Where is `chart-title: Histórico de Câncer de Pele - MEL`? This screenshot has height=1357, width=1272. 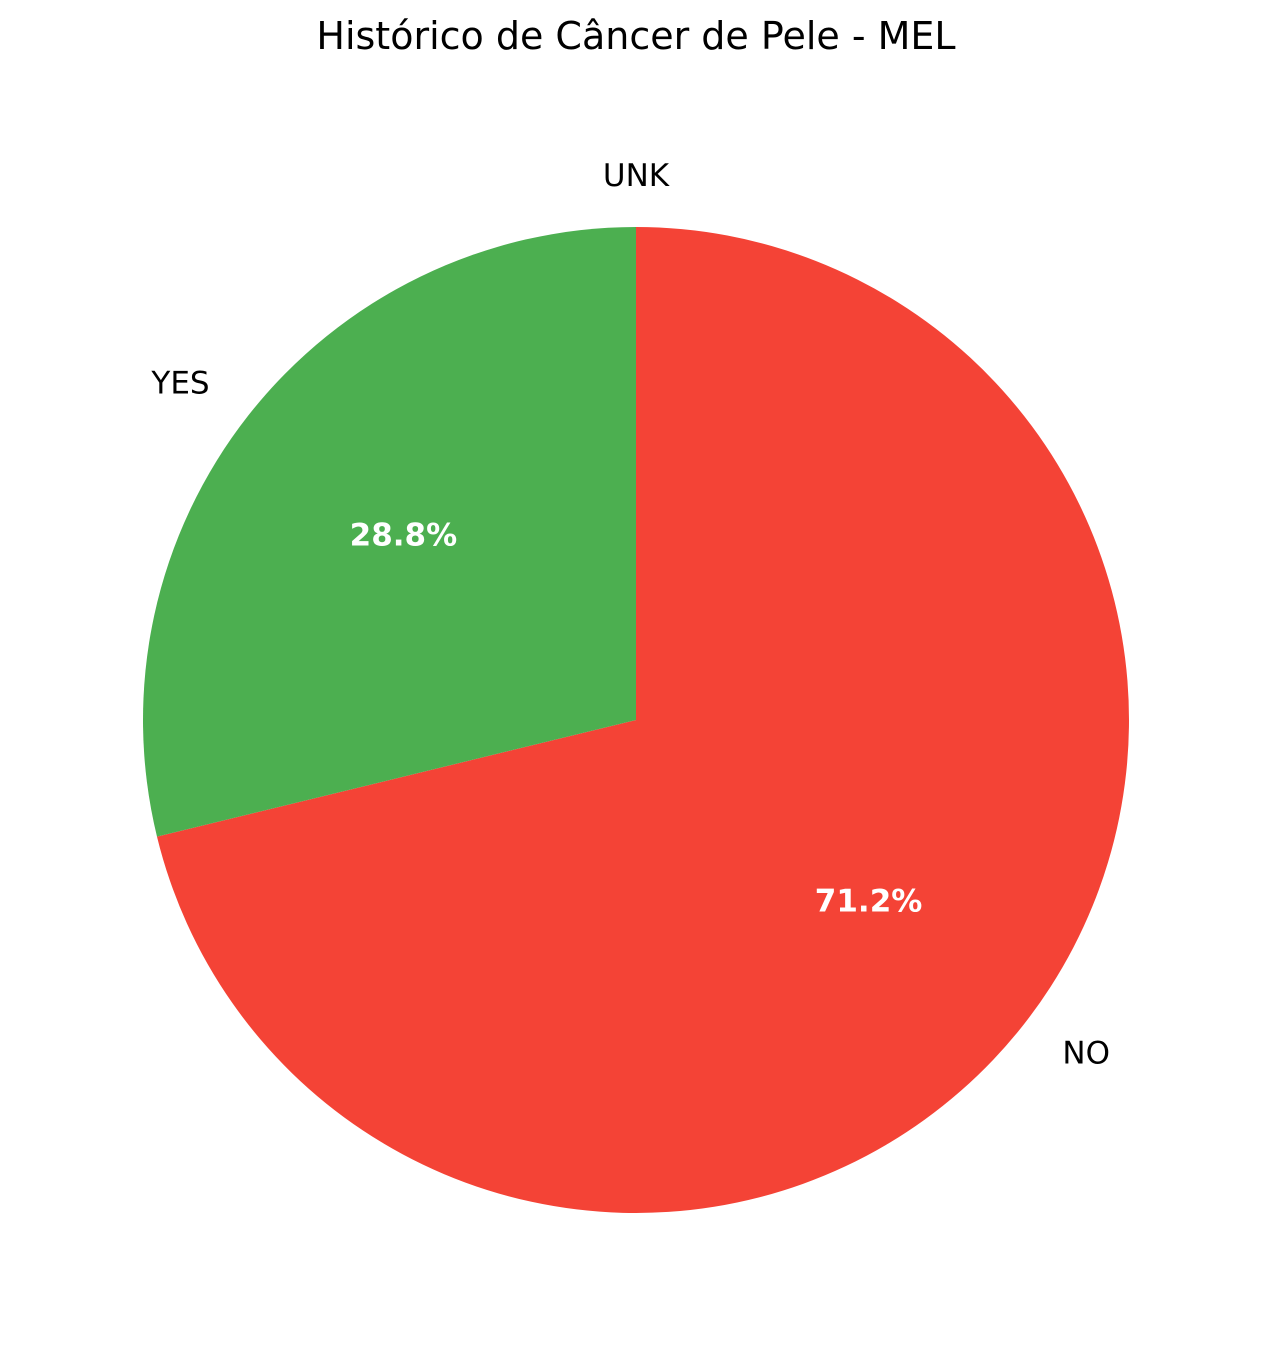 chart-title: Histórico de Câncer de Pele - MEL is located at coordinates (636, 36).